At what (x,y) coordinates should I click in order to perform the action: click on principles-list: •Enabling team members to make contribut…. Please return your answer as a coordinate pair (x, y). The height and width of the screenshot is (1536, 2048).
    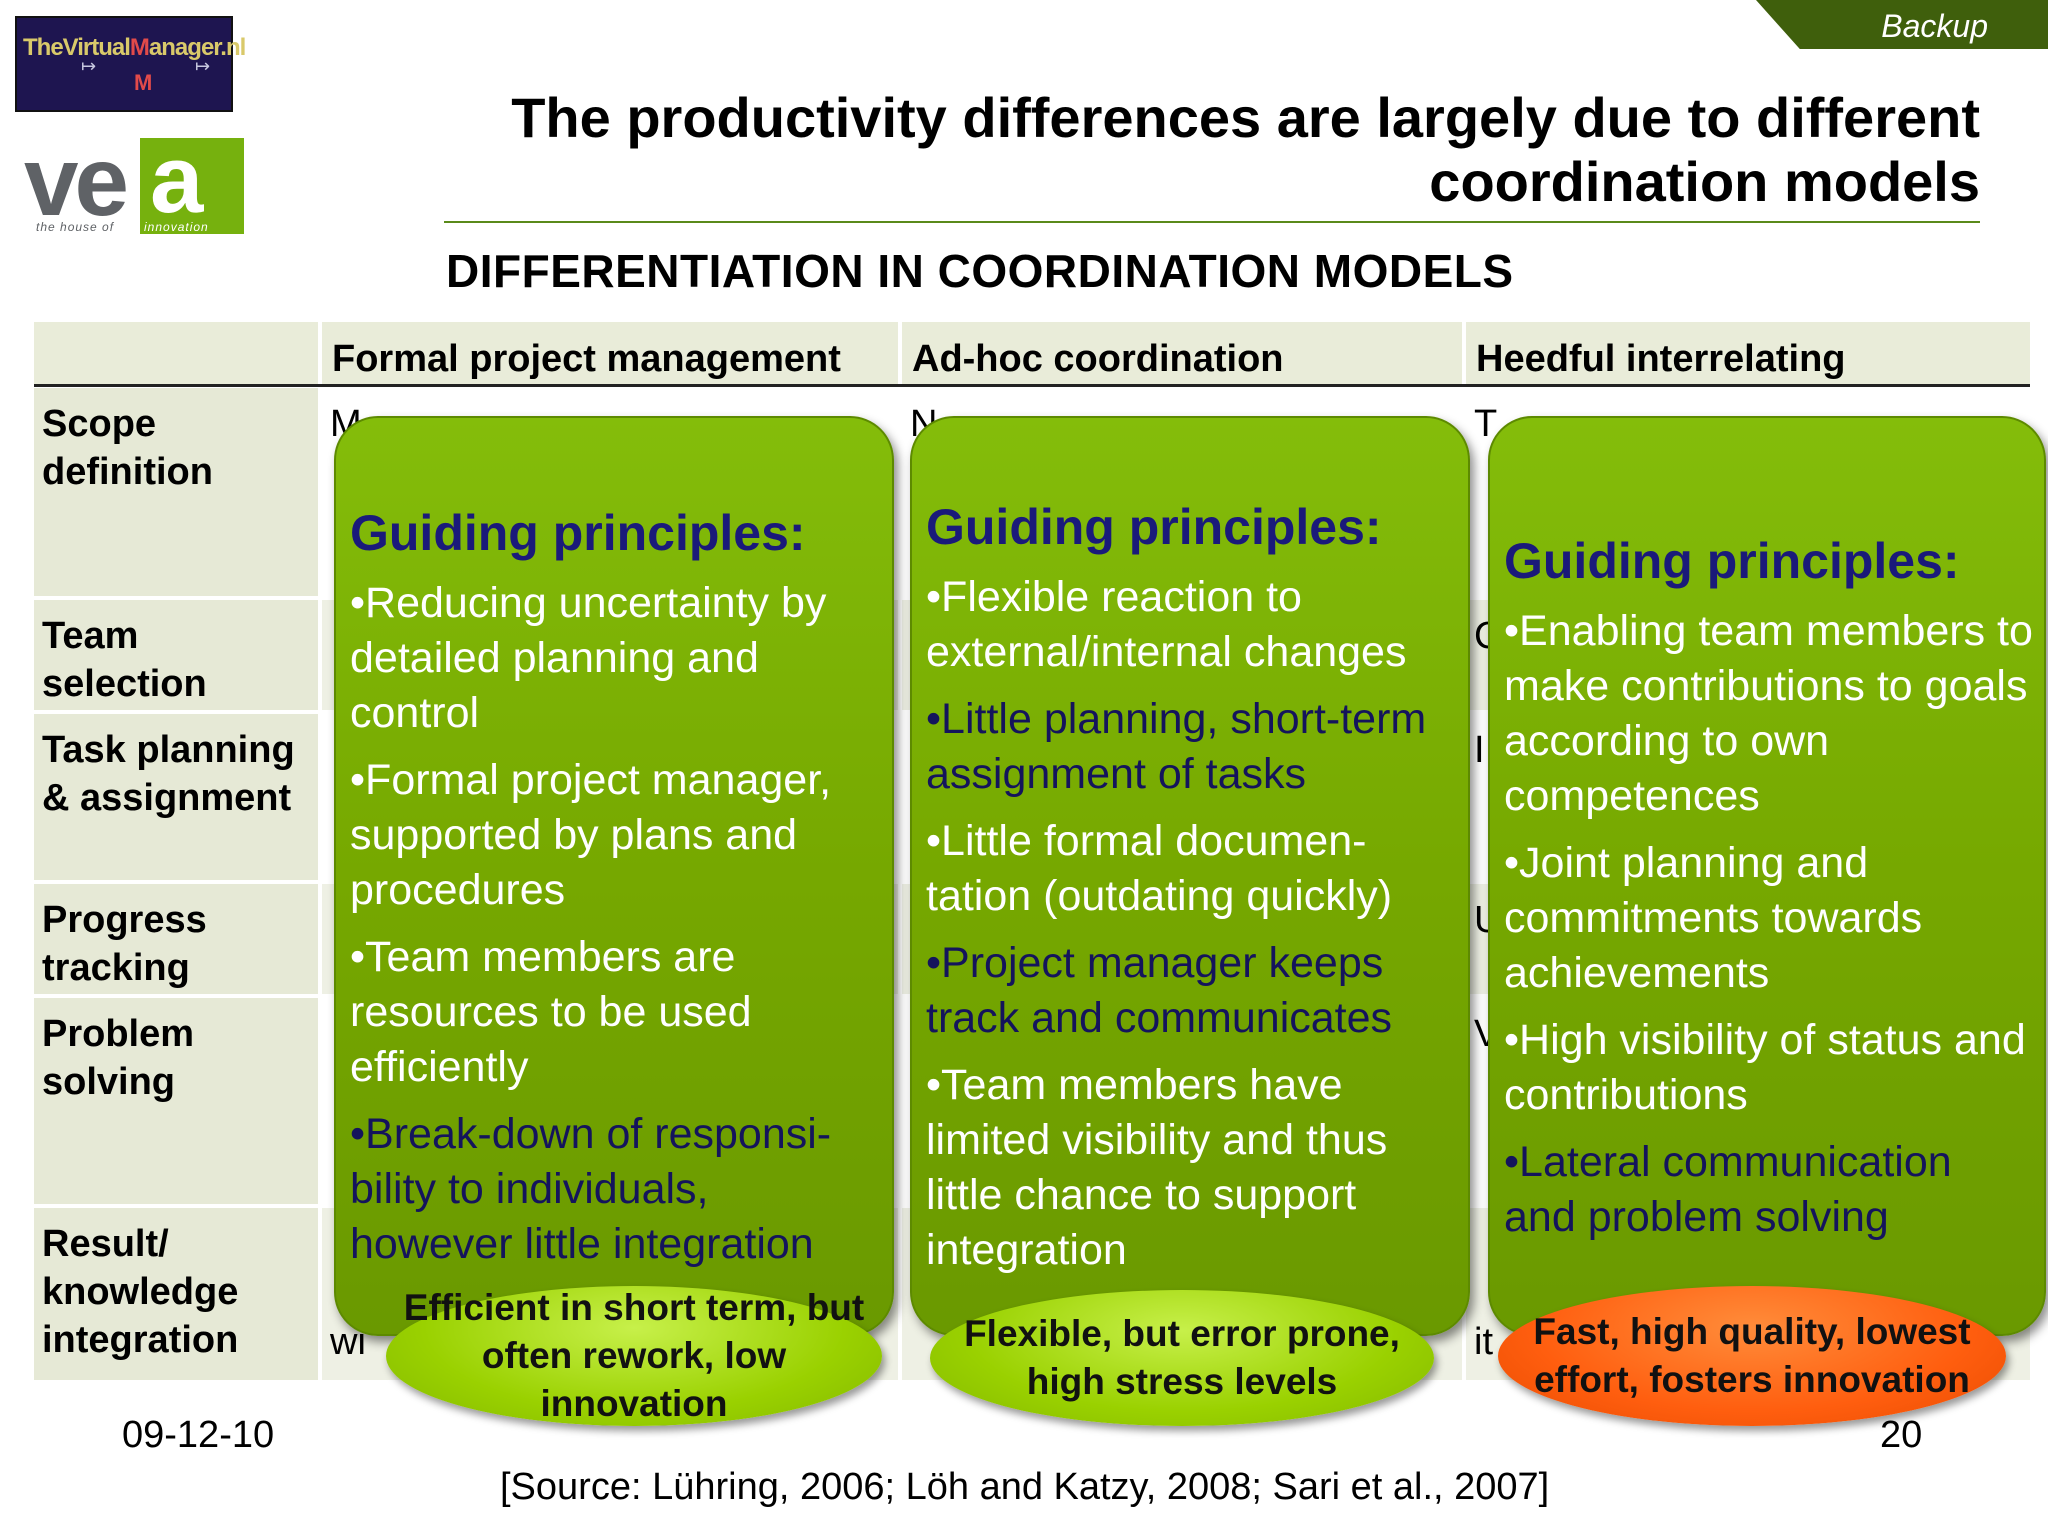
    Looking at the image, I should click on (1769, 930).